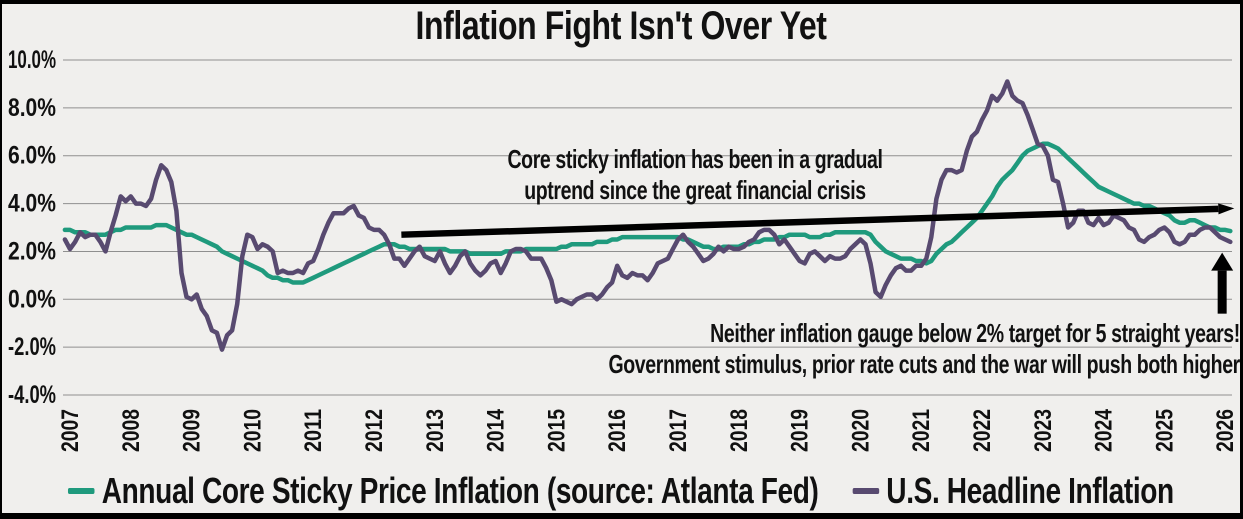 This screenshot has height=519, width=1243. I want to click on legend-item-headline: U.S. Headline Inflation, so click(1013, 491).